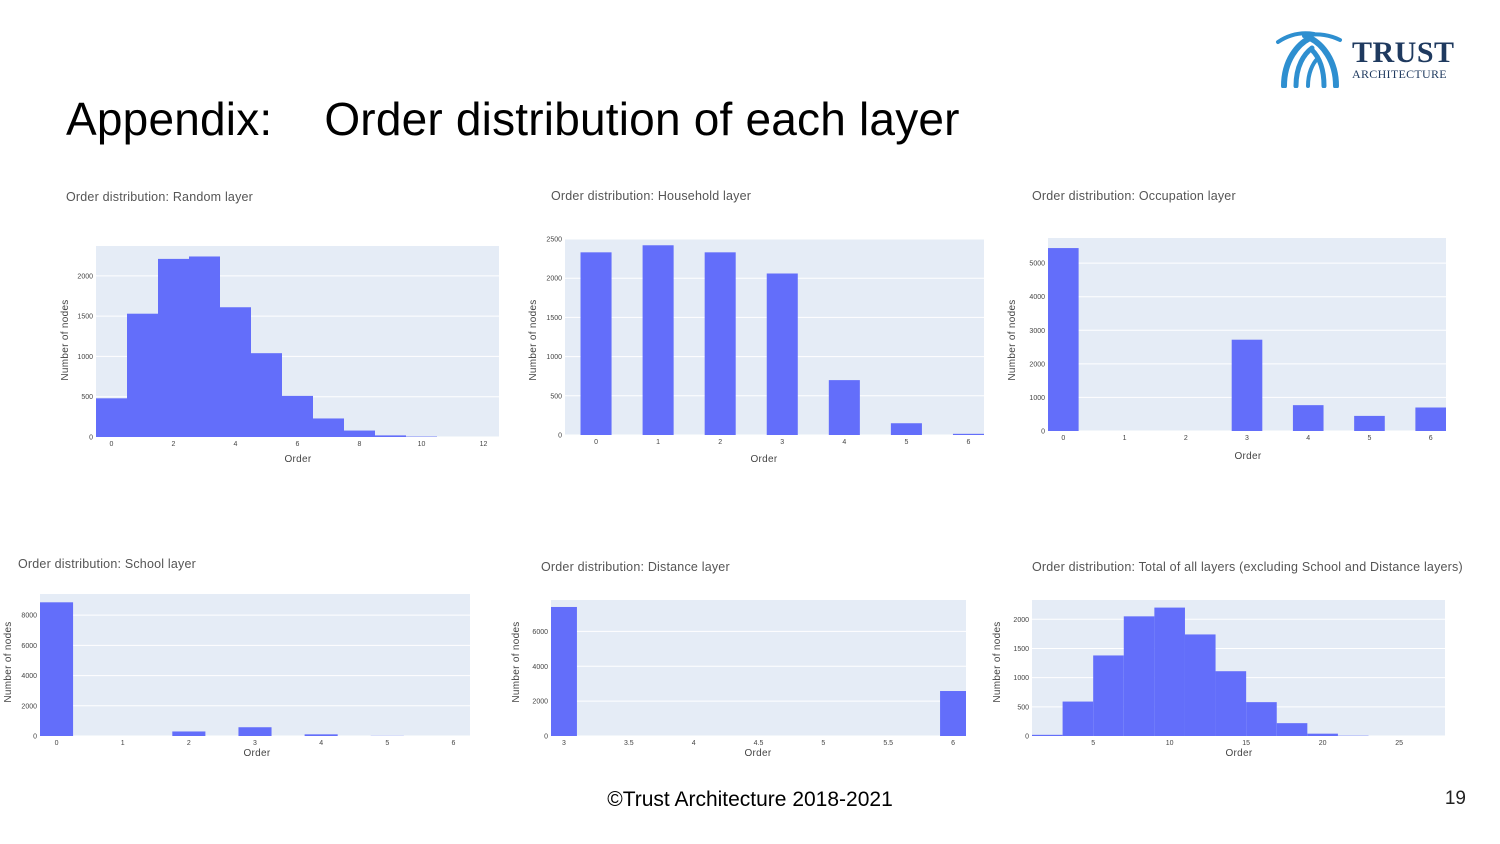 The width and height of the screenshot is (1500, 844). What do you see at coordinates (1309, 60) in the screenshot?
I see `logo-arcs-icon` at bounding box center [1309, 60].